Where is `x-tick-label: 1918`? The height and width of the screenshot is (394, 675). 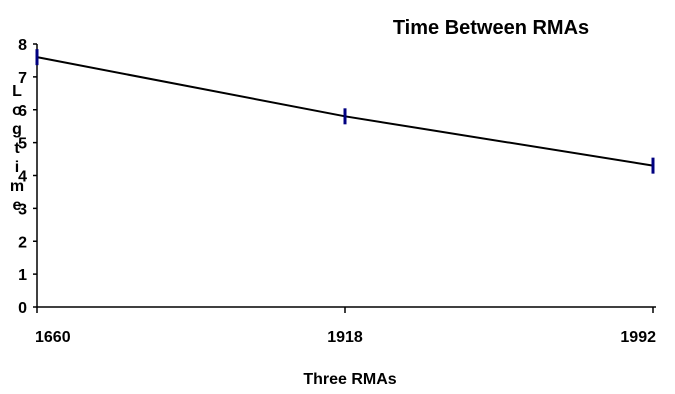 x-tick-label: 1918 is located at coordinates (345, 337).